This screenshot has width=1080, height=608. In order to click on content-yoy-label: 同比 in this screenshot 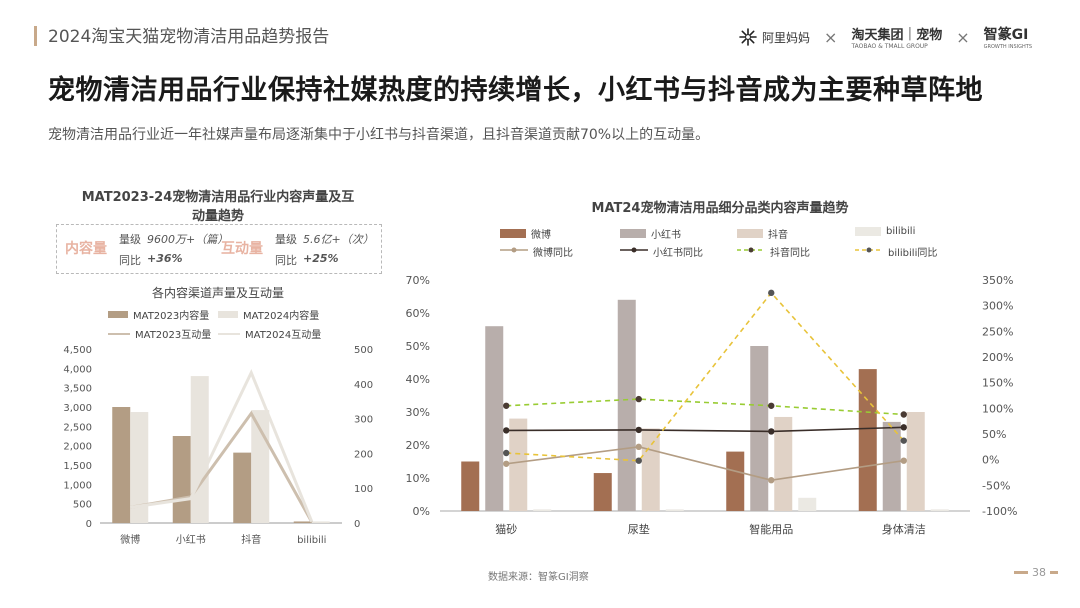, I will do `click(130, 260)`.